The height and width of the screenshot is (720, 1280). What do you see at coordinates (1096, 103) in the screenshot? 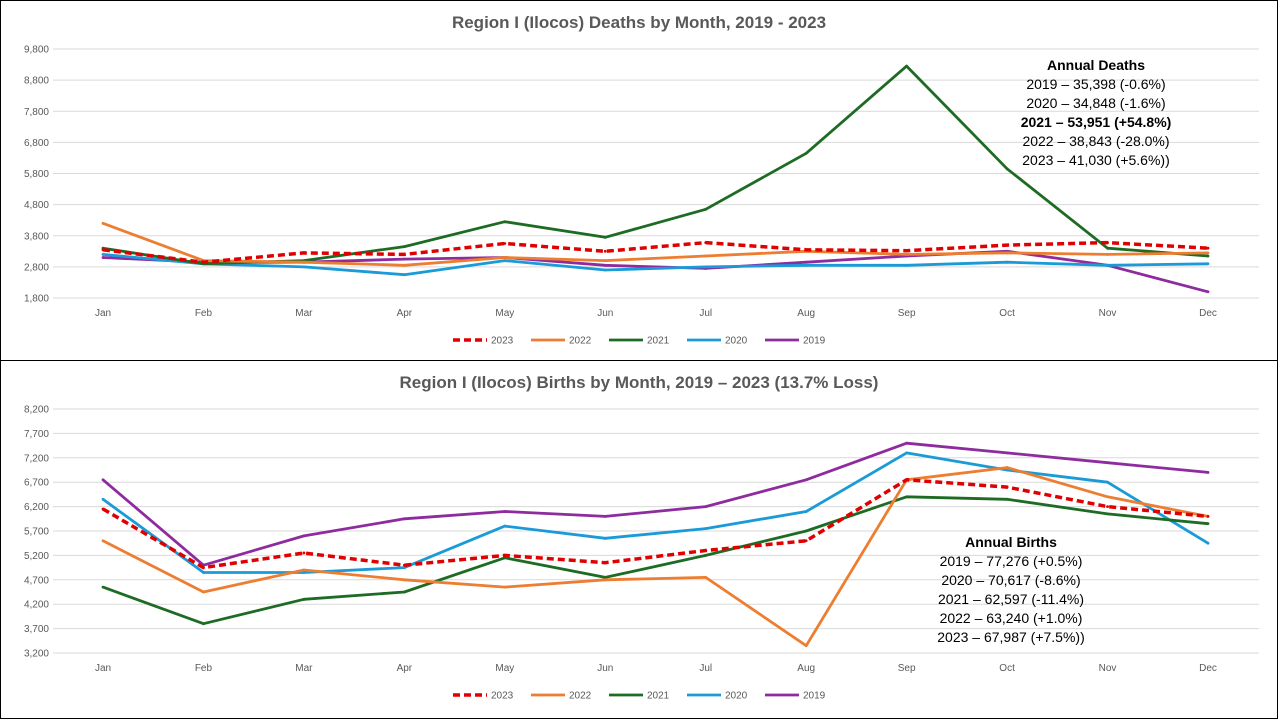
I see `annotation-line: 2020 – 34,848 (-1.6%)` at bounding box center [1096, 103].